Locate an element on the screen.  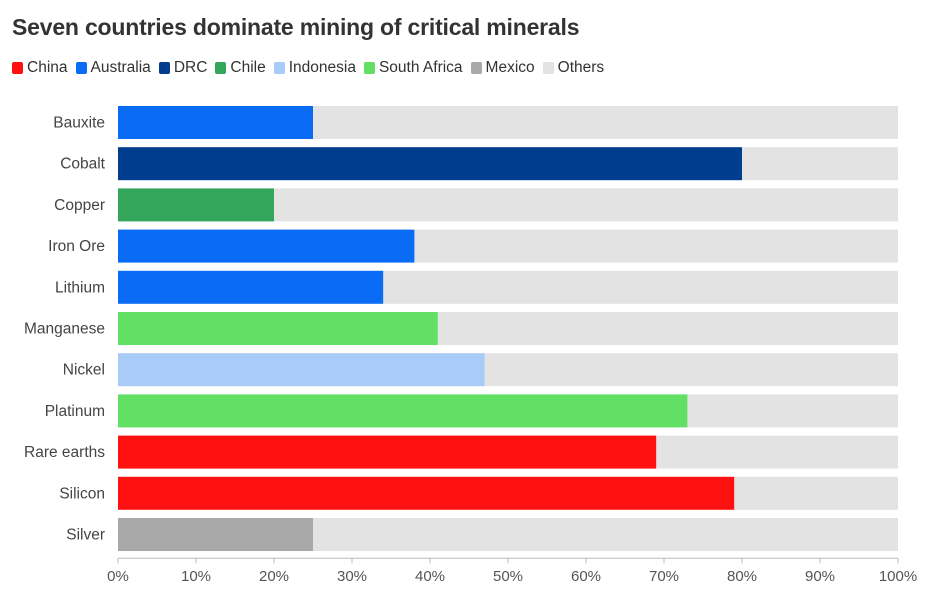
category-label: Nickel is located at coordinates (84, 370).